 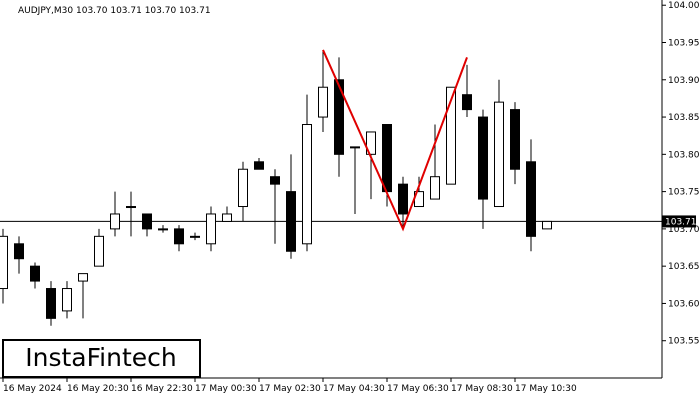 What do you see at coordinates (684, 304) in the screenshot?
I see `y-tick-label: 103.60` at bounding box center [684, 304].